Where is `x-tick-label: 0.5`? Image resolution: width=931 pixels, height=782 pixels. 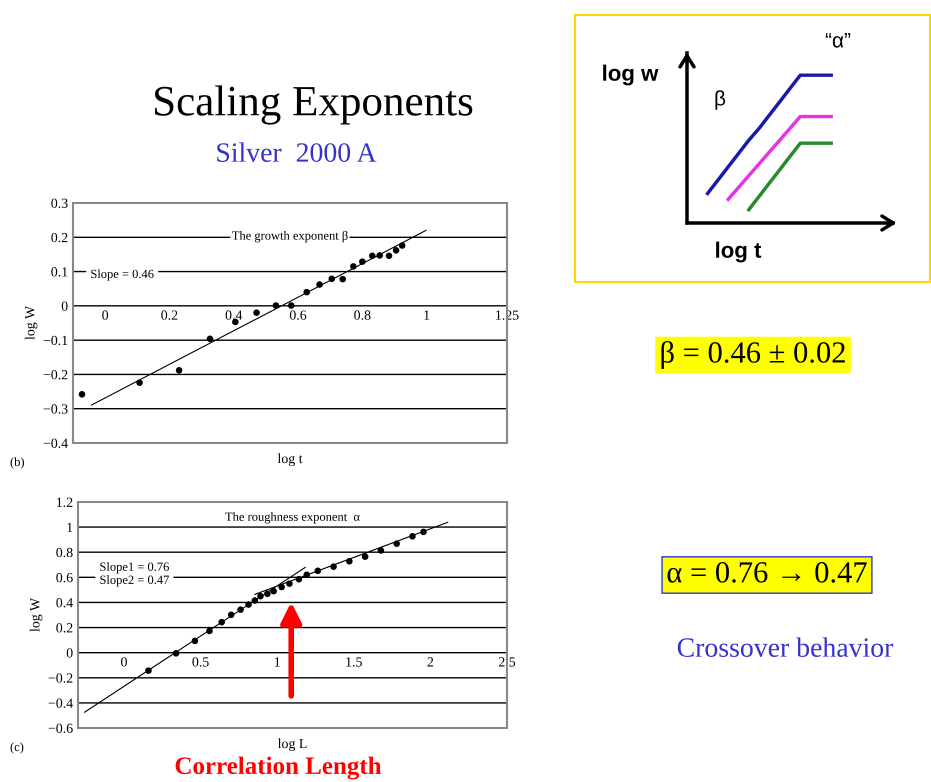
x-tick-label: 0.5 is located at coordinates (200, 662).